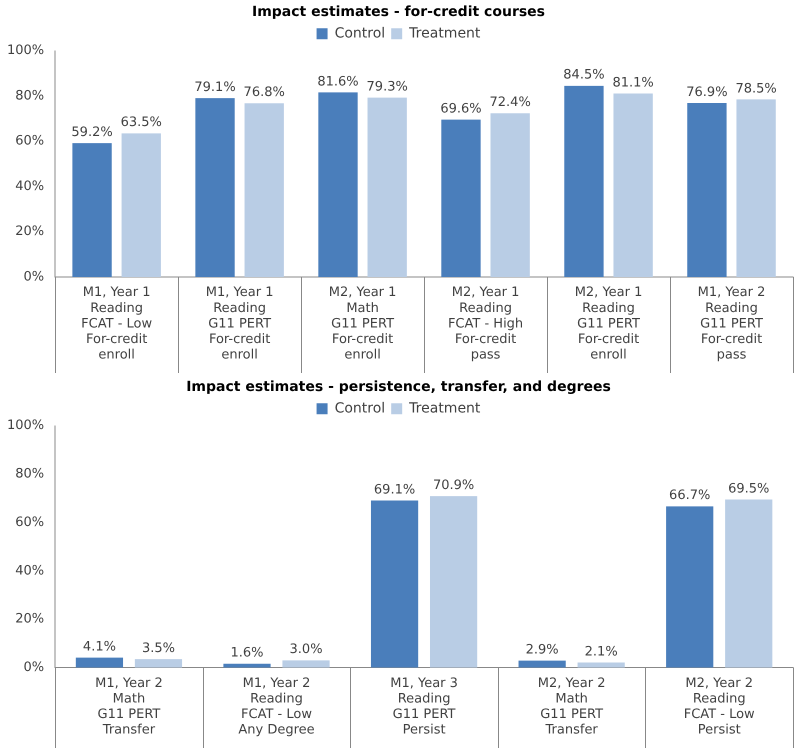 The width and height of the screenshot is (801, 755). Describe the element at coordinates (158, 648) in the screenshot. I see `data-label: 3.5%` at that location.